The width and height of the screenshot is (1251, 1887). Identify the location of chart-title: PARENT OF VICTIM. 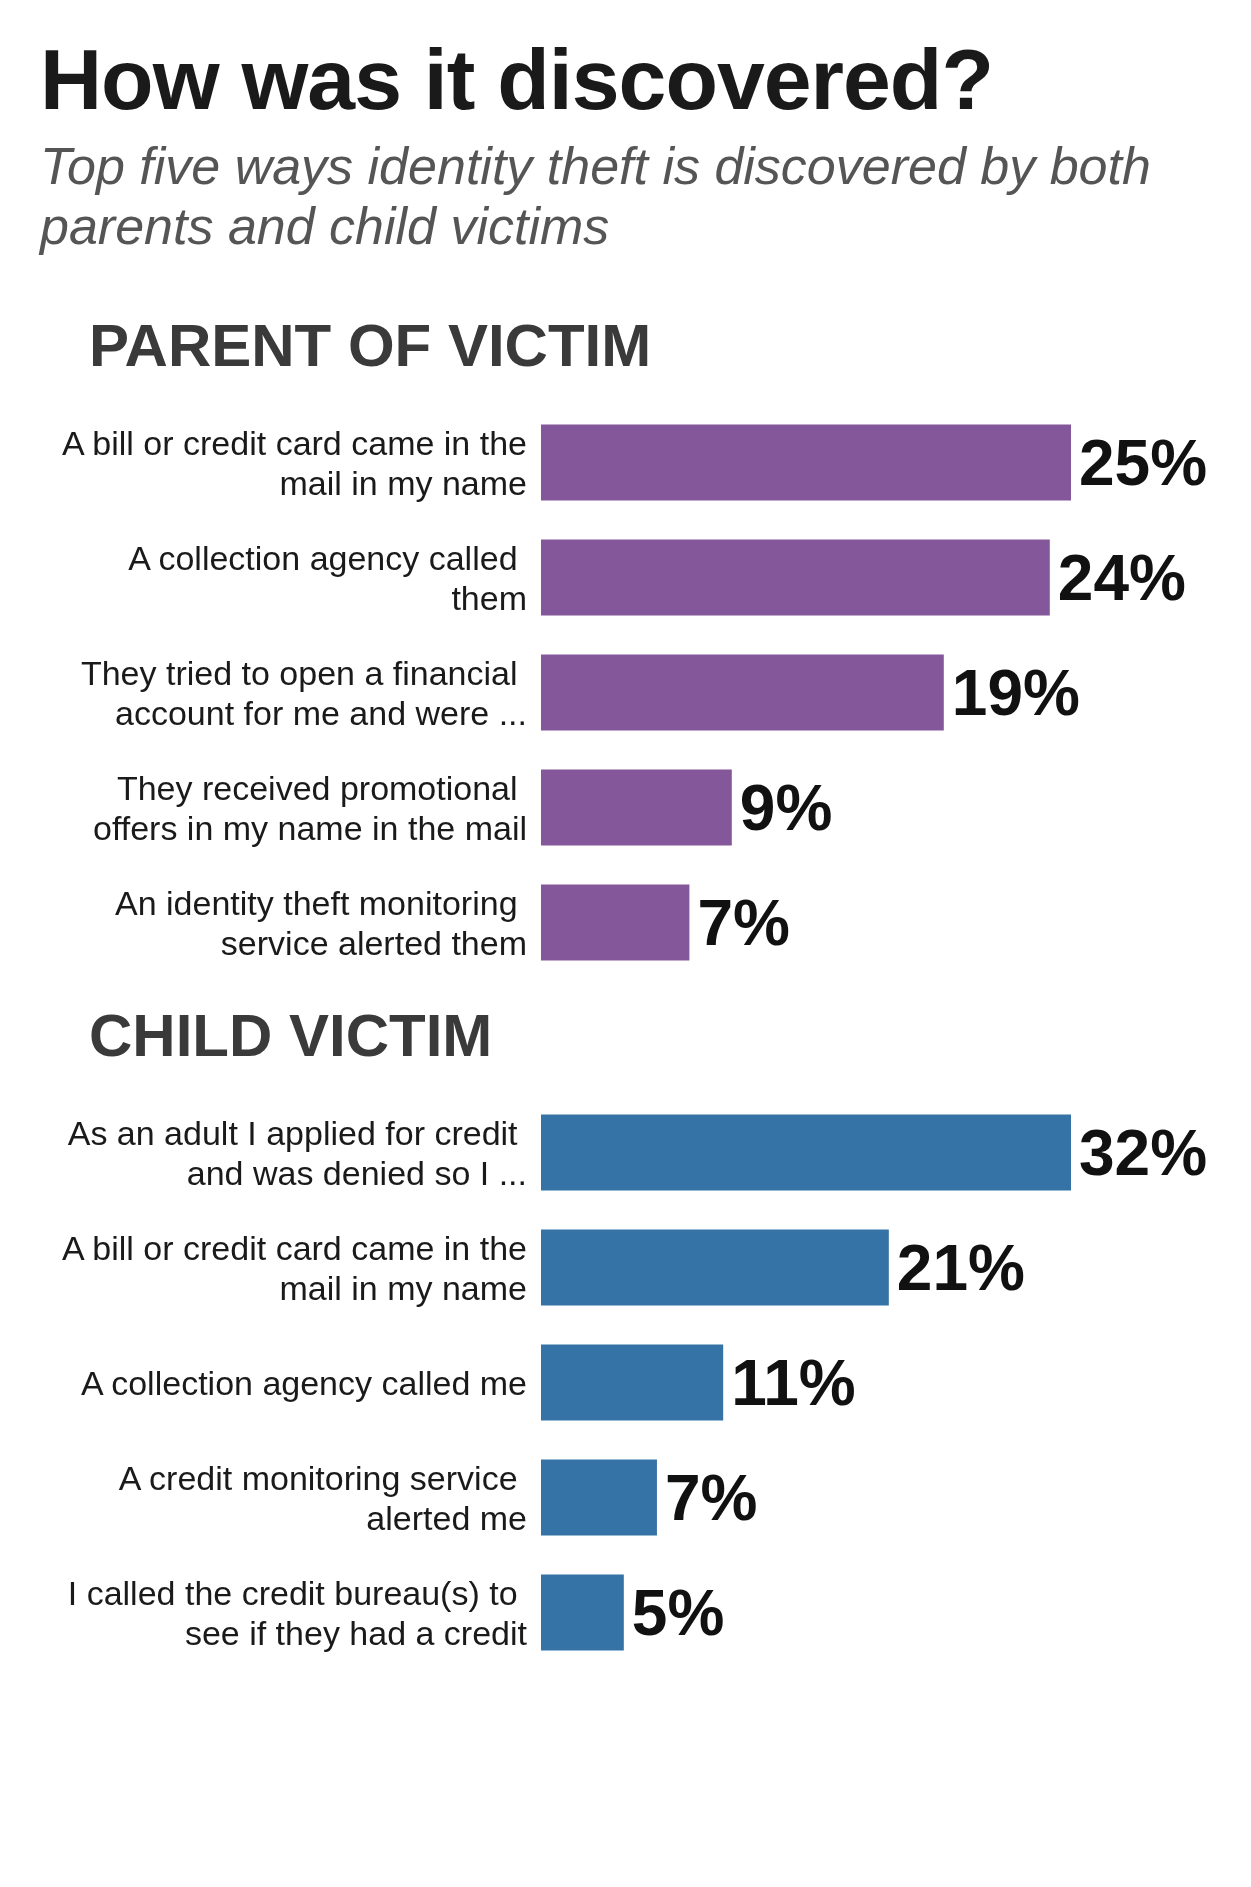
(370, 345).